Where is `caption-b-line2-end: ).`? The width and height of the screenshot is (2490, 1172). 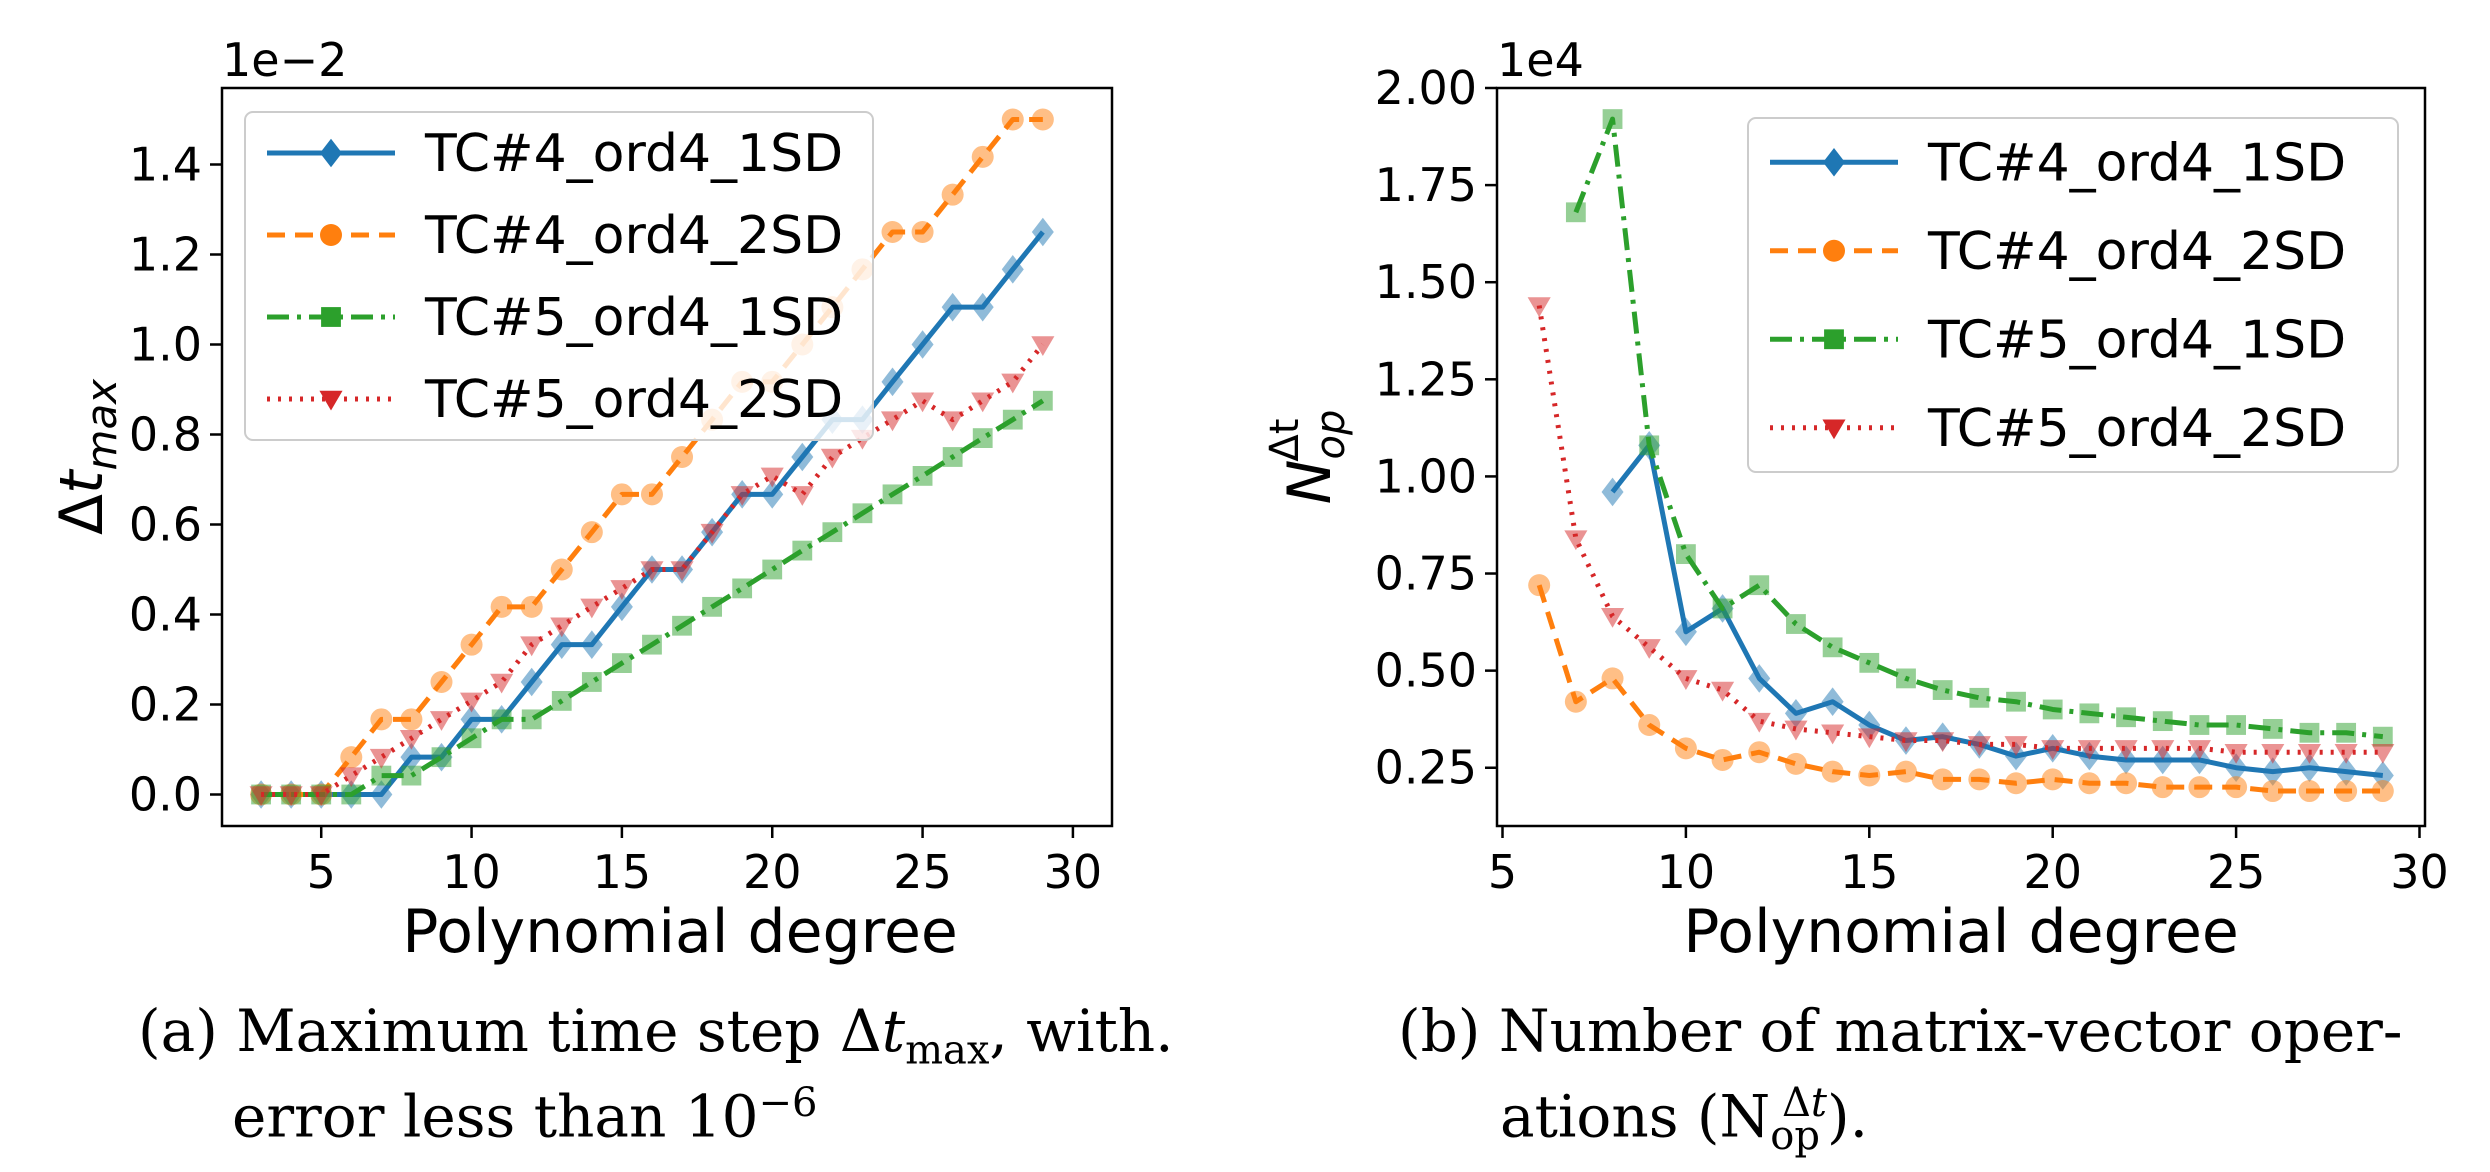
caption-b-line2-end: ). is located at coordinates (1847, 1116).